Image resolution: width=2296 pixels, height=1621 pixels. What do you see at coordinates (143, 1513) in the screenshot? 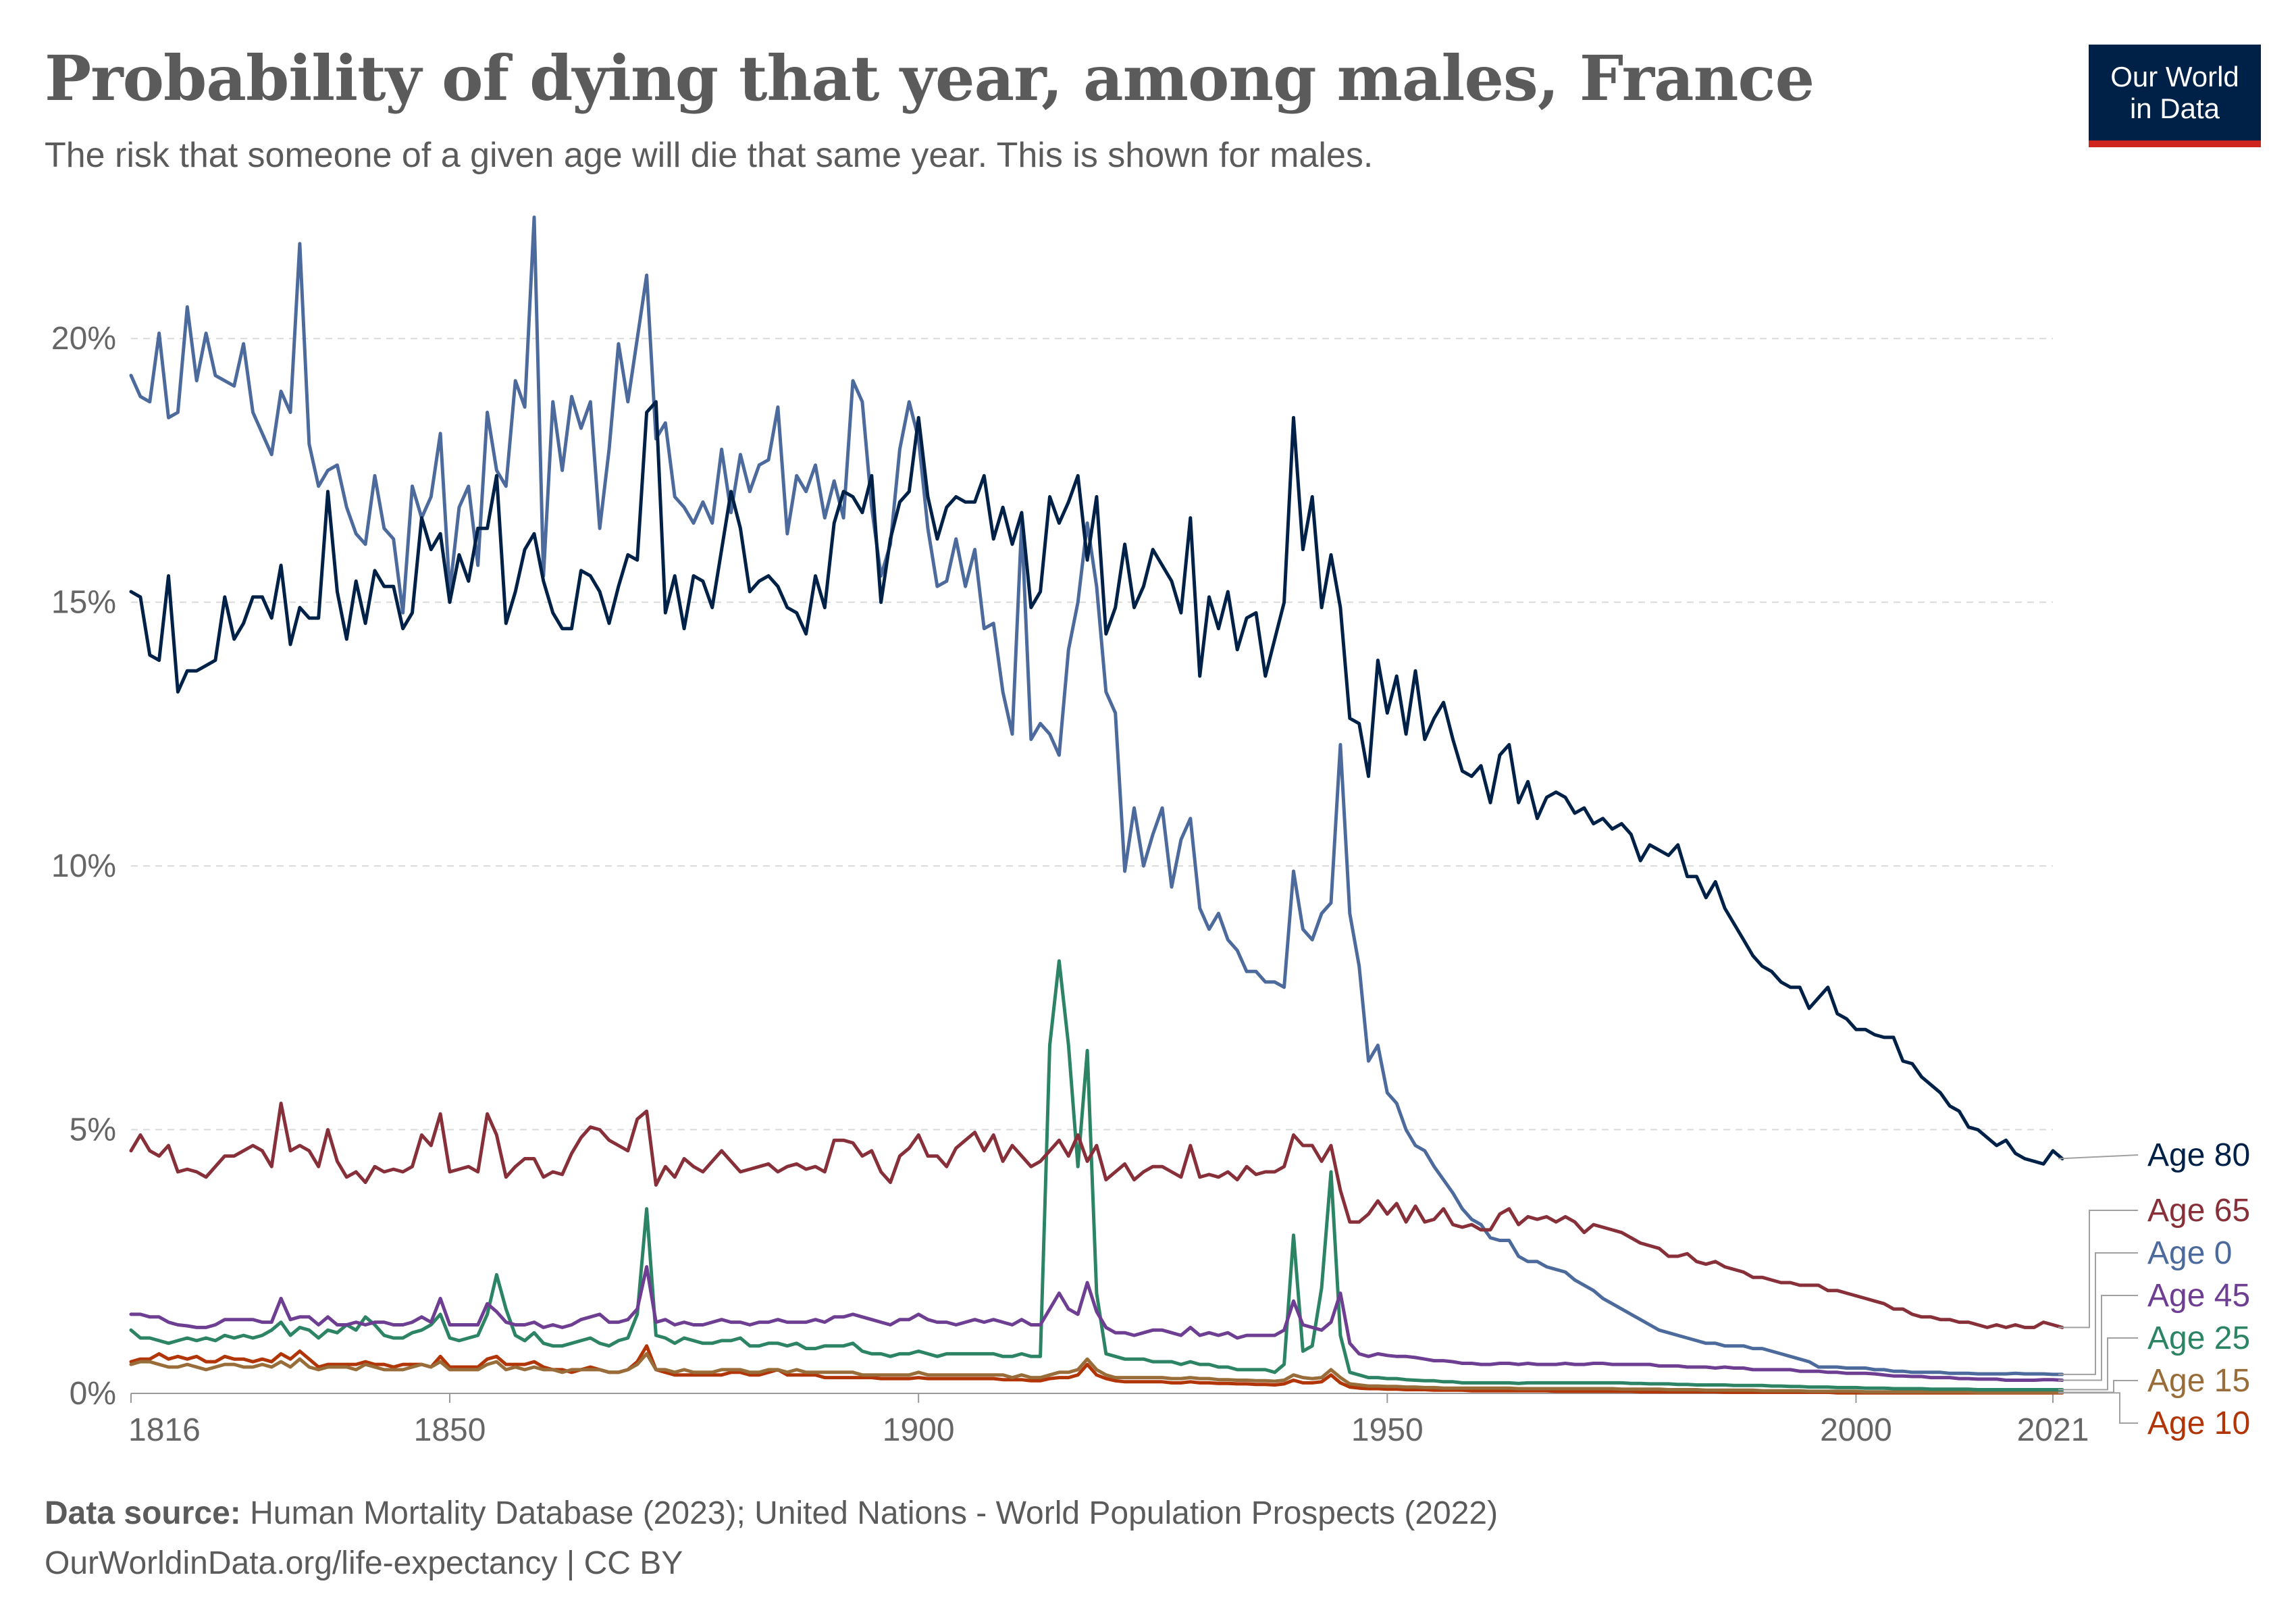
I see `data-source-label: Data source:` at bounding box center [143, 1513].